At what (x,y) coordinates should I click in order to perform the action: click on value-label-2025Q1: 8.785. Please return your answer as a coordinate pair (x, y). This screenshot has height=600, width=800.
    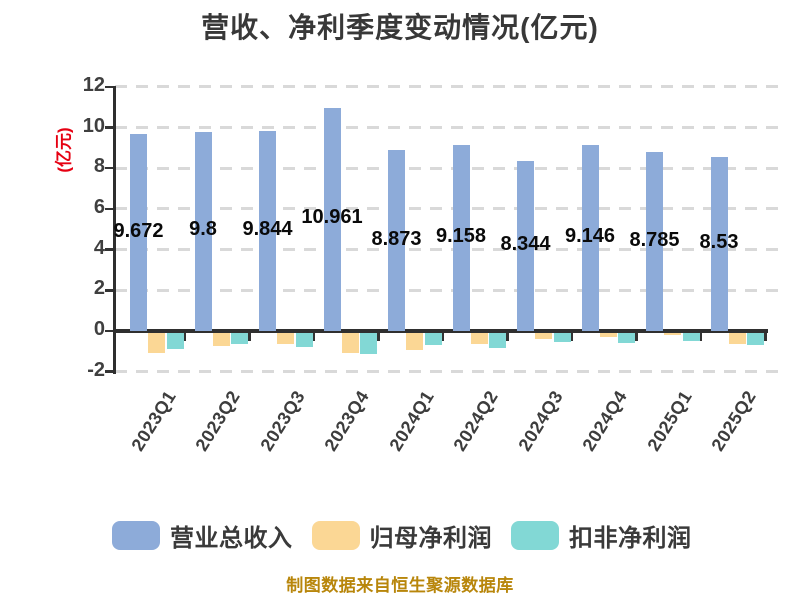
    Looking at the image, I should click on (654, 239).